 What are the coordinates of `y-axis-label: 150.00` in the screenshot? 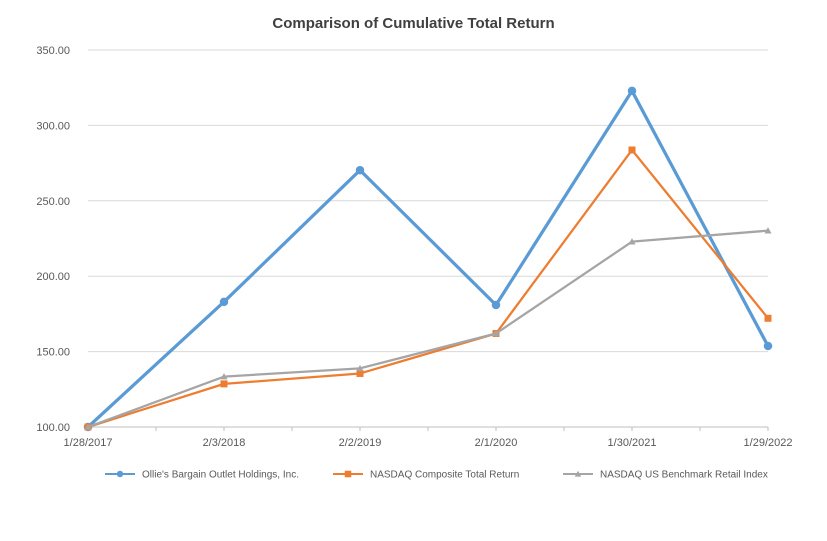 It's located at (53, 353).